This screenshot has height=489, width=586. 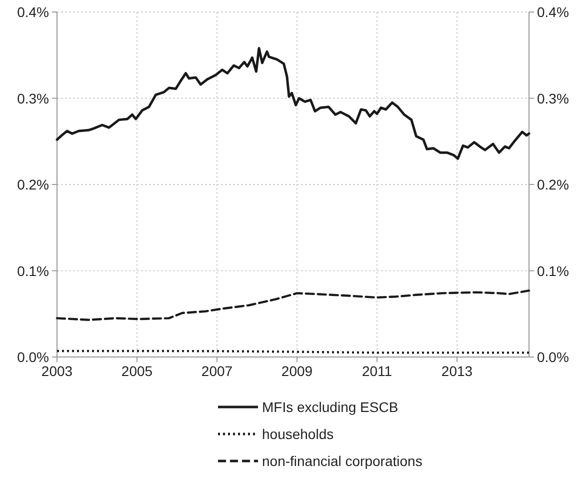 I want to click on y-tick-label: 0.1%, so click(x=33, y=270).